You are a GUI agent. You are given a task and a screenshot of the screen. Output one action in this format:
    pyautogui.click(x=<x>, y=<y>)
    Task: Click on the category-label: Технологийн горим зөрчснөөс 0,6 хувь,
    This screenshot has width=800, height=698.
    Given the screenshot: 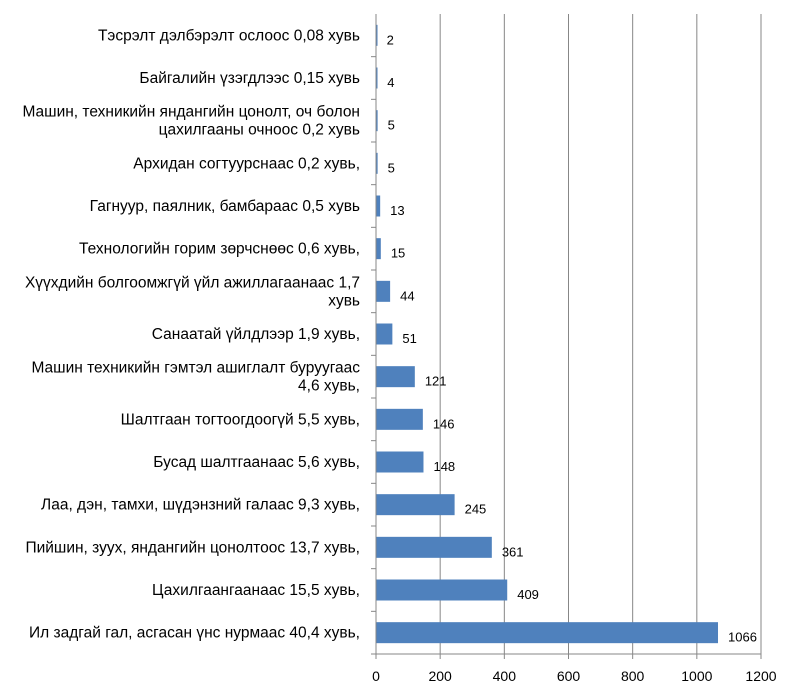 What is the action you would take?
    pyautogui.click(x=219, y=249)
    